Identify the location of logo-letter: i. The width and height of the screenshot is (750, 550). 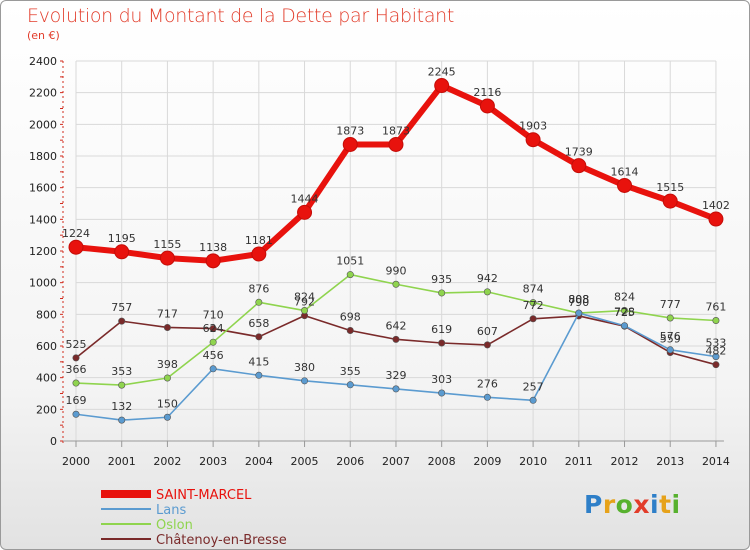
(676, 504).